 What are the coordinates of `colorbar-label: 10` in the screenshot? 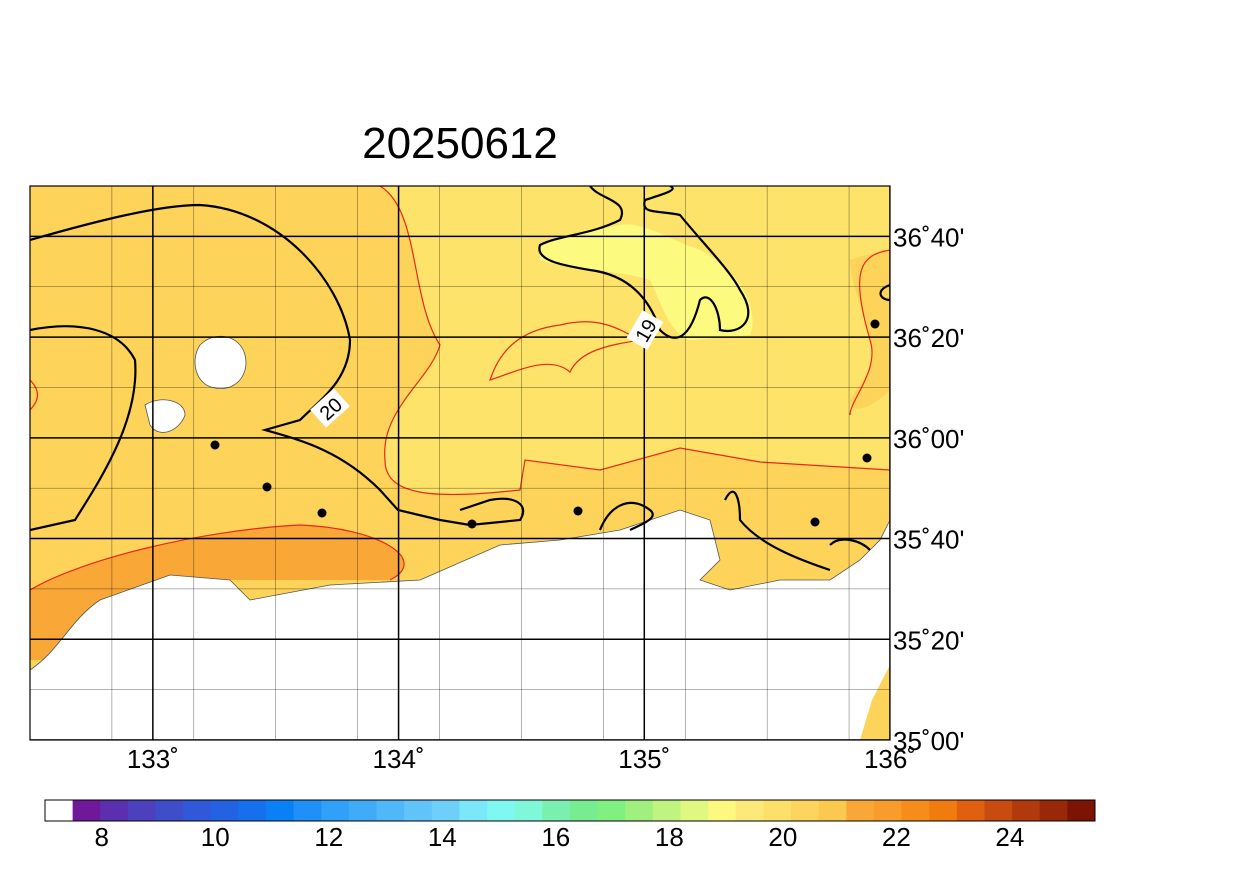 It's located at (215, 837).